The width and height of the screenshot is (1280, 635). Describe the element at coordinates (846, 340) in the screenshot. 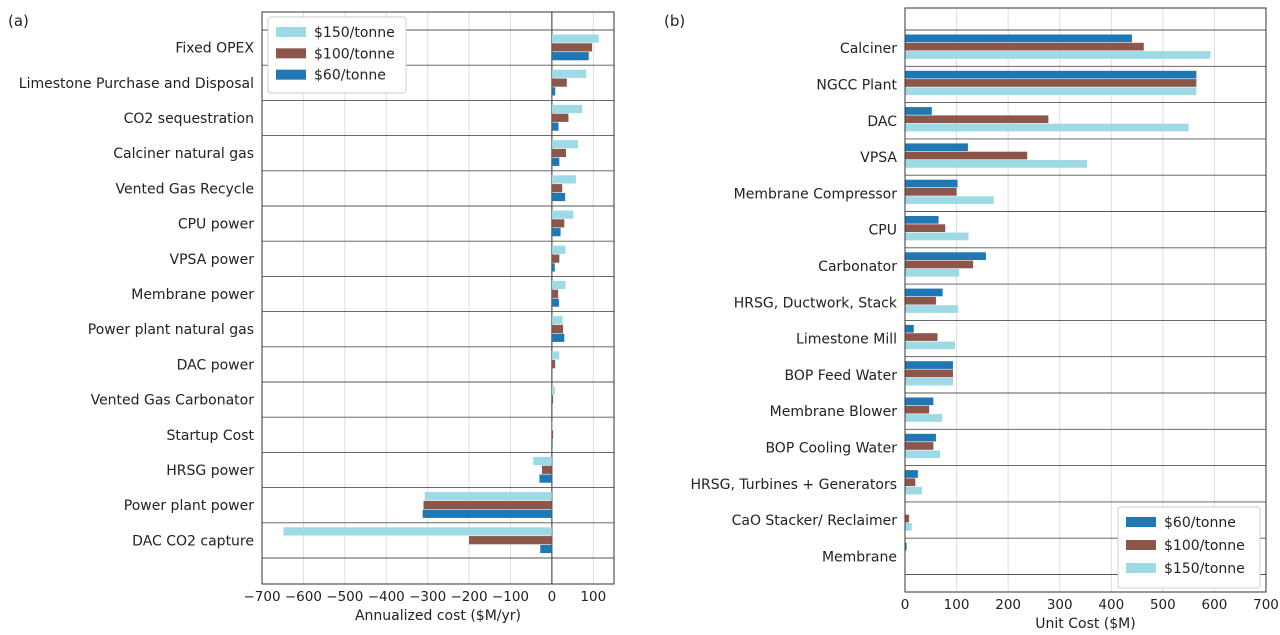

I see `category-label: Limestone Mill` at that location.